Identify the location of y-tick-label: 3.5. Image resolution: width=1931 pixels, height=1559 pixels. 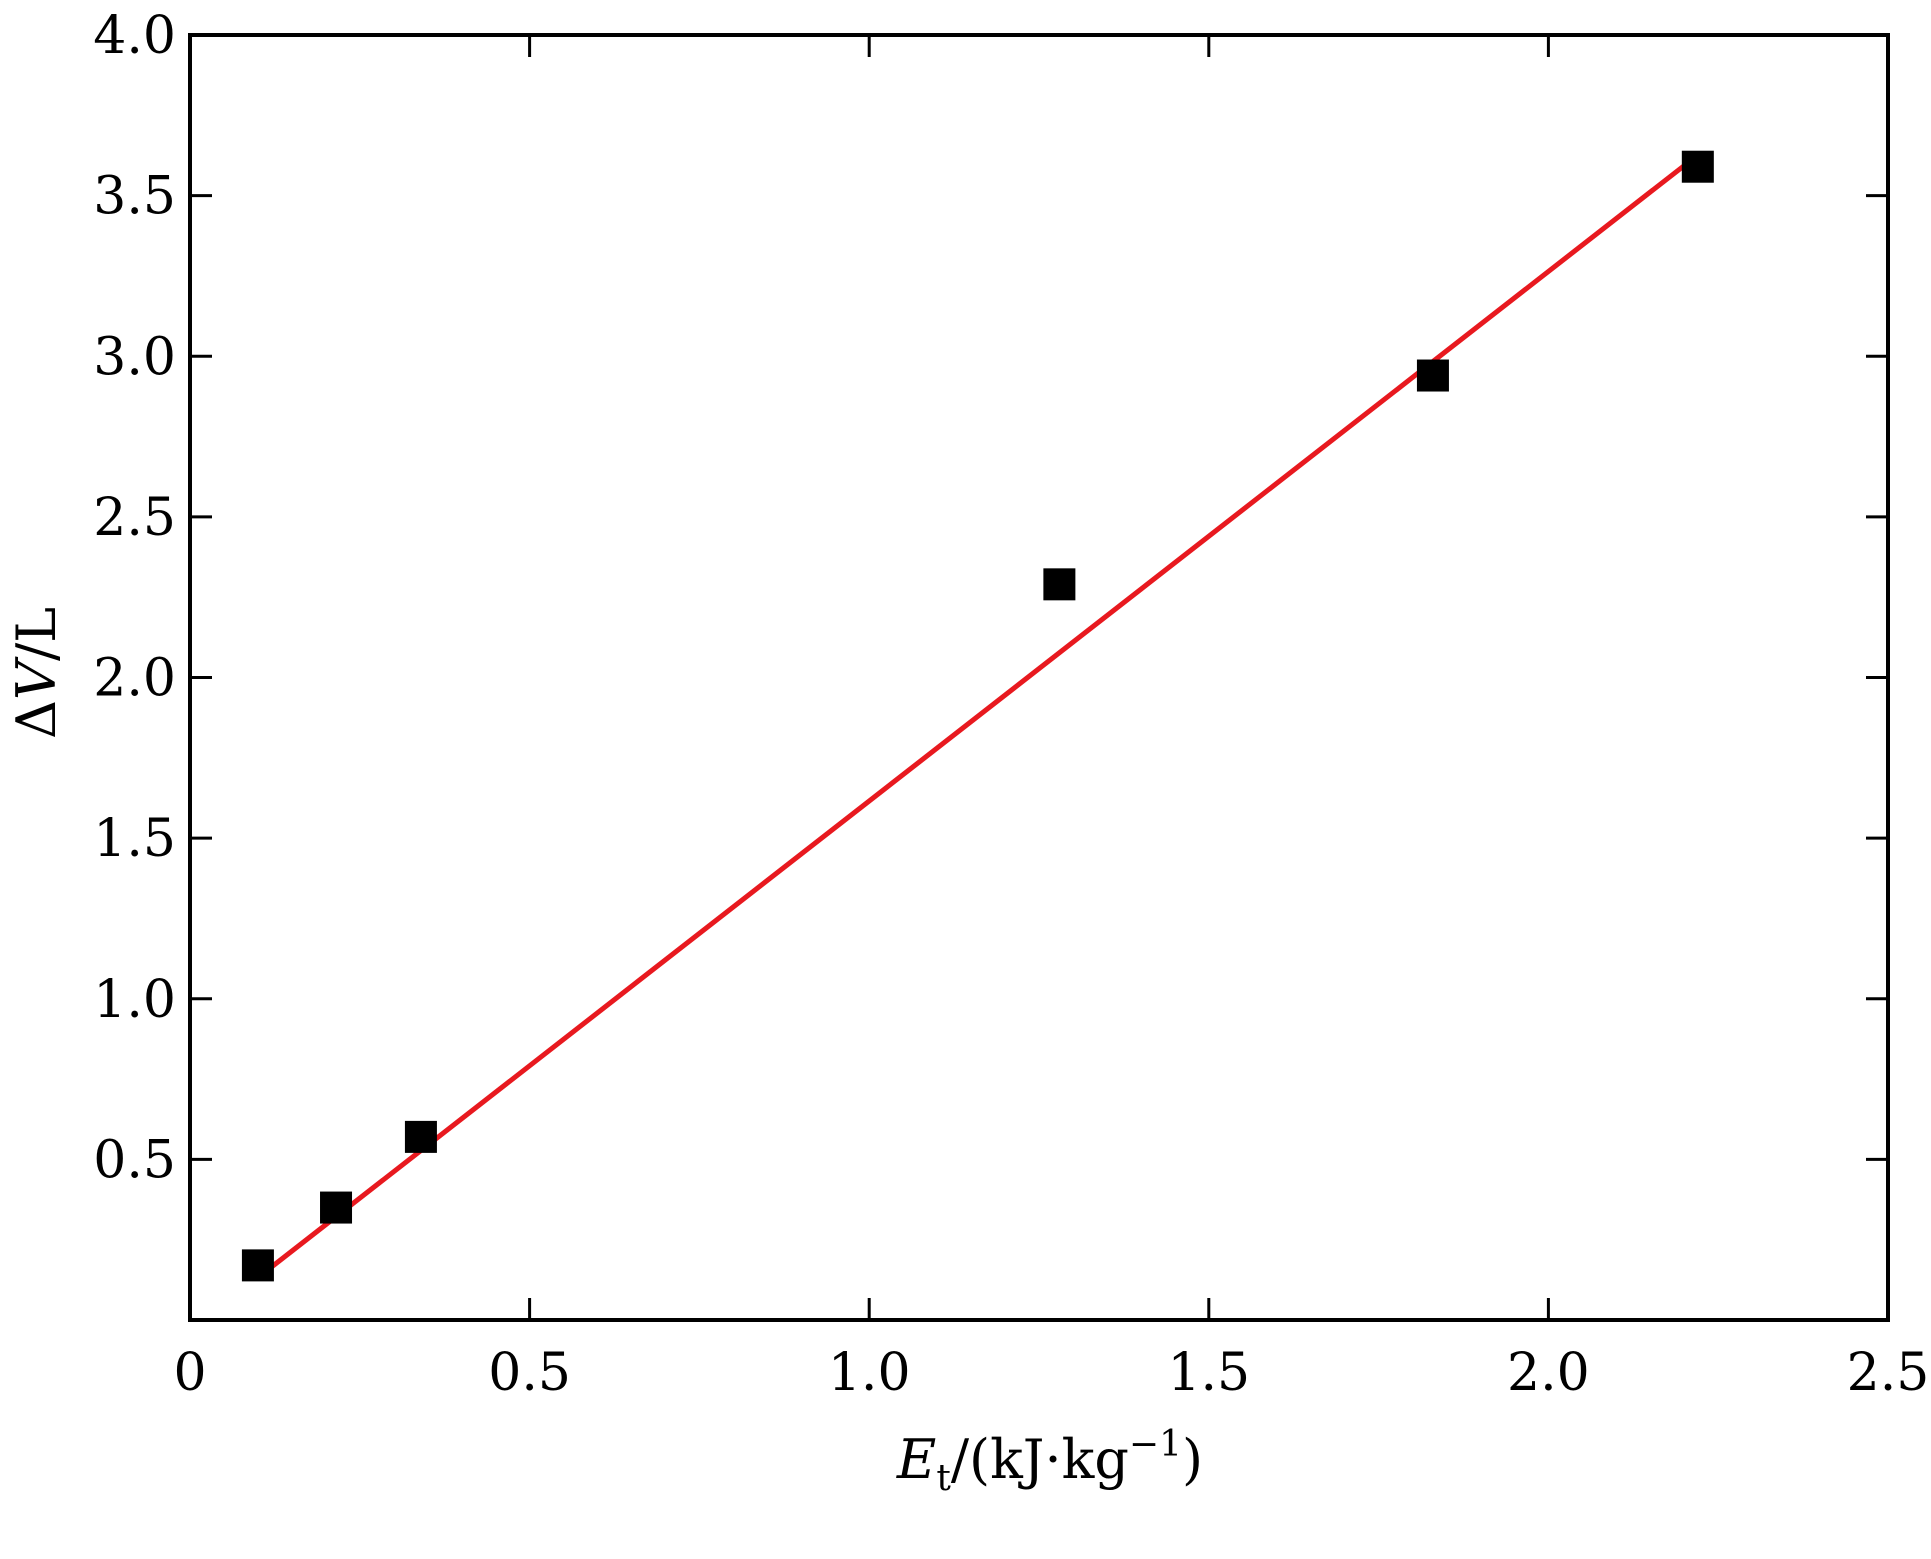
(134, 197).